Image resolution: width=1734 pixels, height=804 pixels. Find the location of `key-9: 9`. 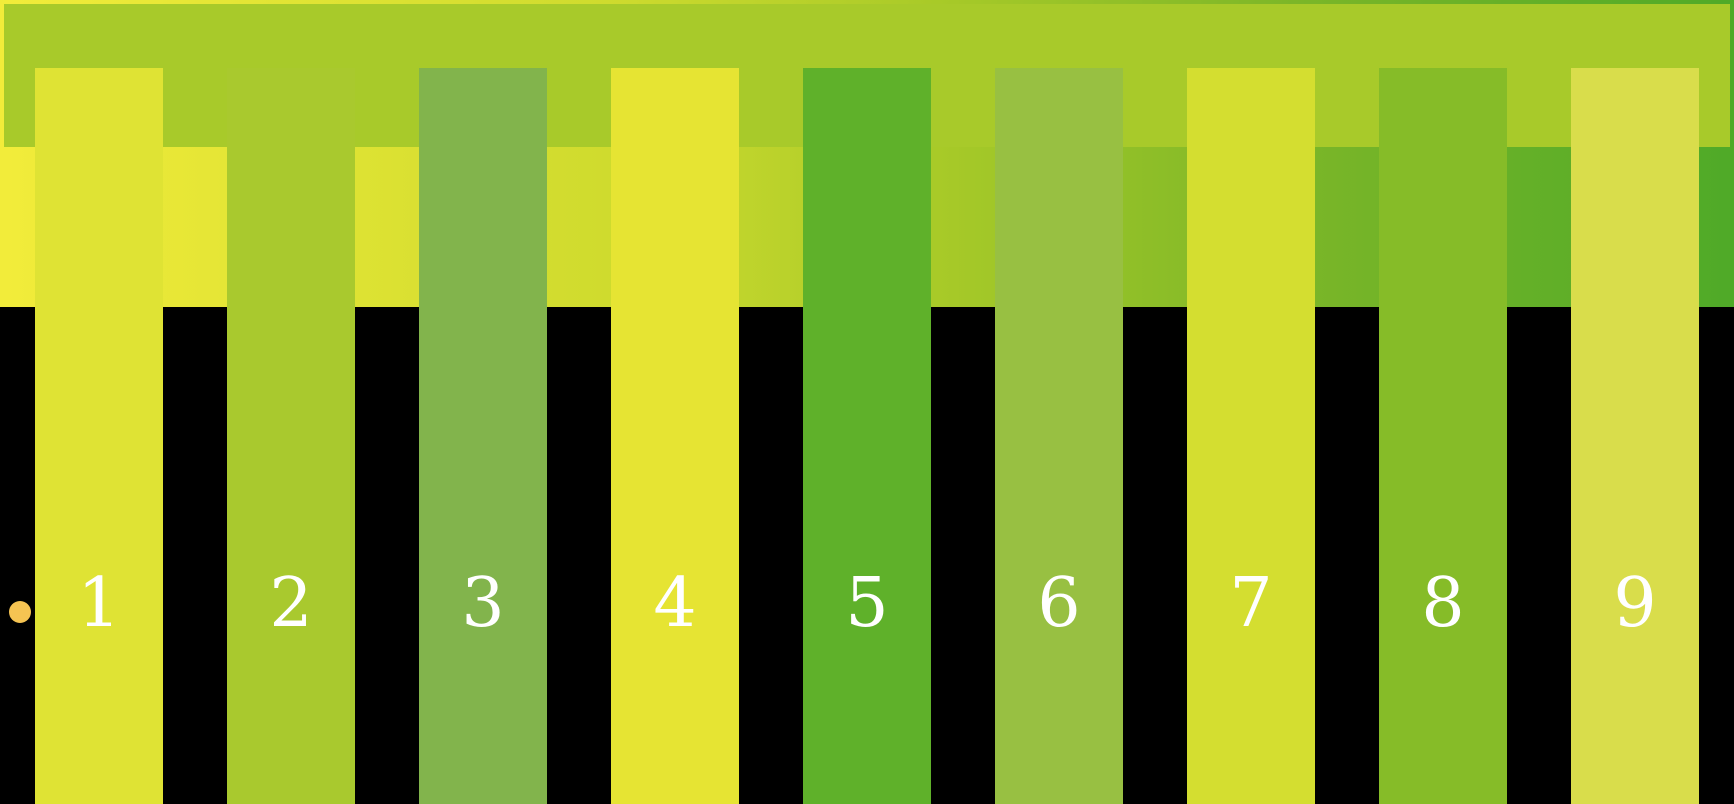

key-9: 9 is located at coordinates (1635, 436).